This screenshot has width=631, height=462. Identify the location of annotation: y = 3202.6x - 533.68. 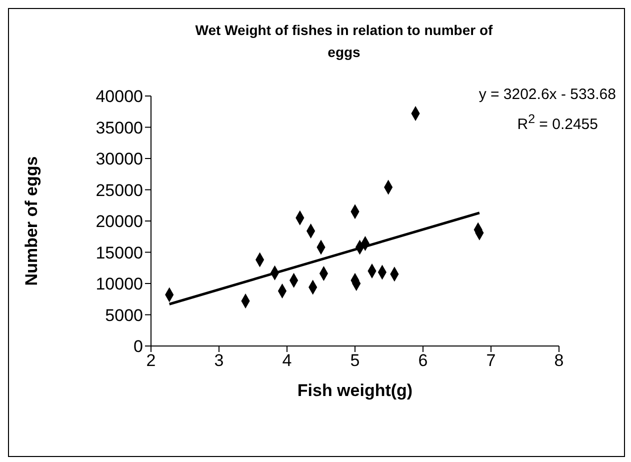
(547, 95).